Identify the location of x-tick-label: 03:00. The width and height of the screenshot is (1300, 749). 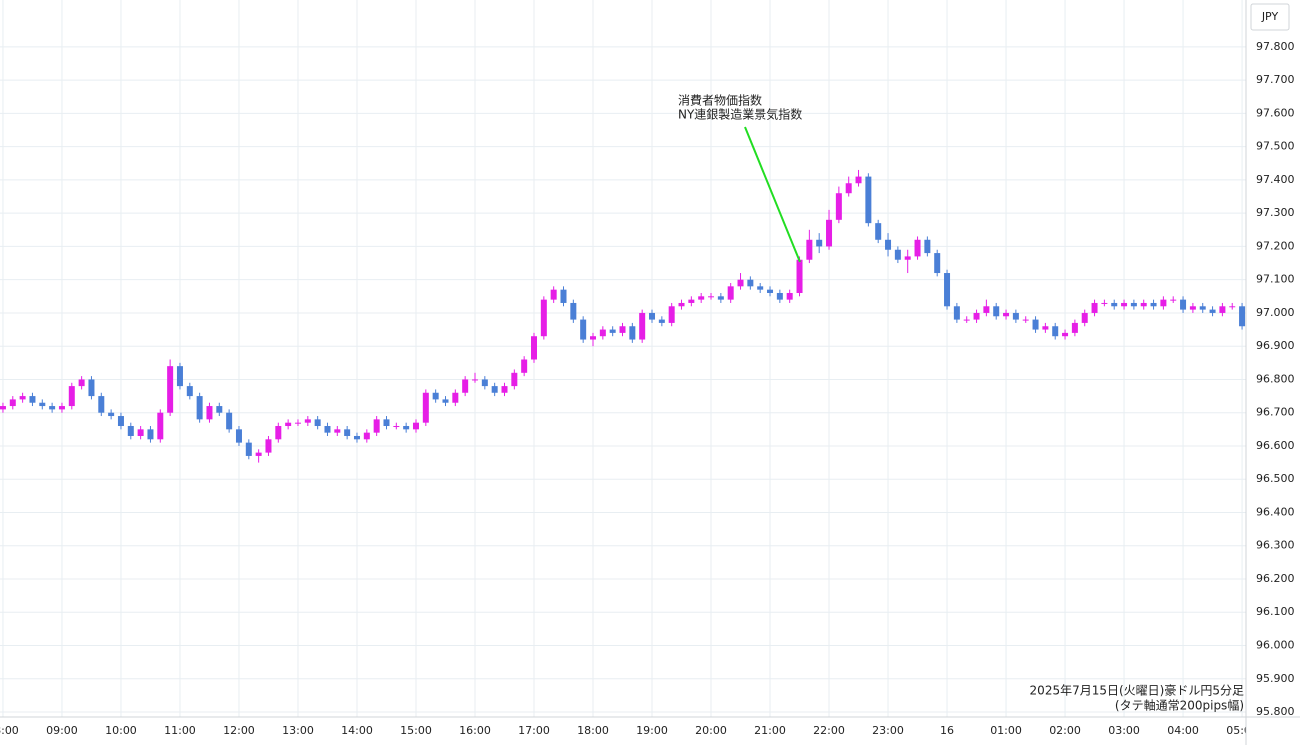
(1124, 730).